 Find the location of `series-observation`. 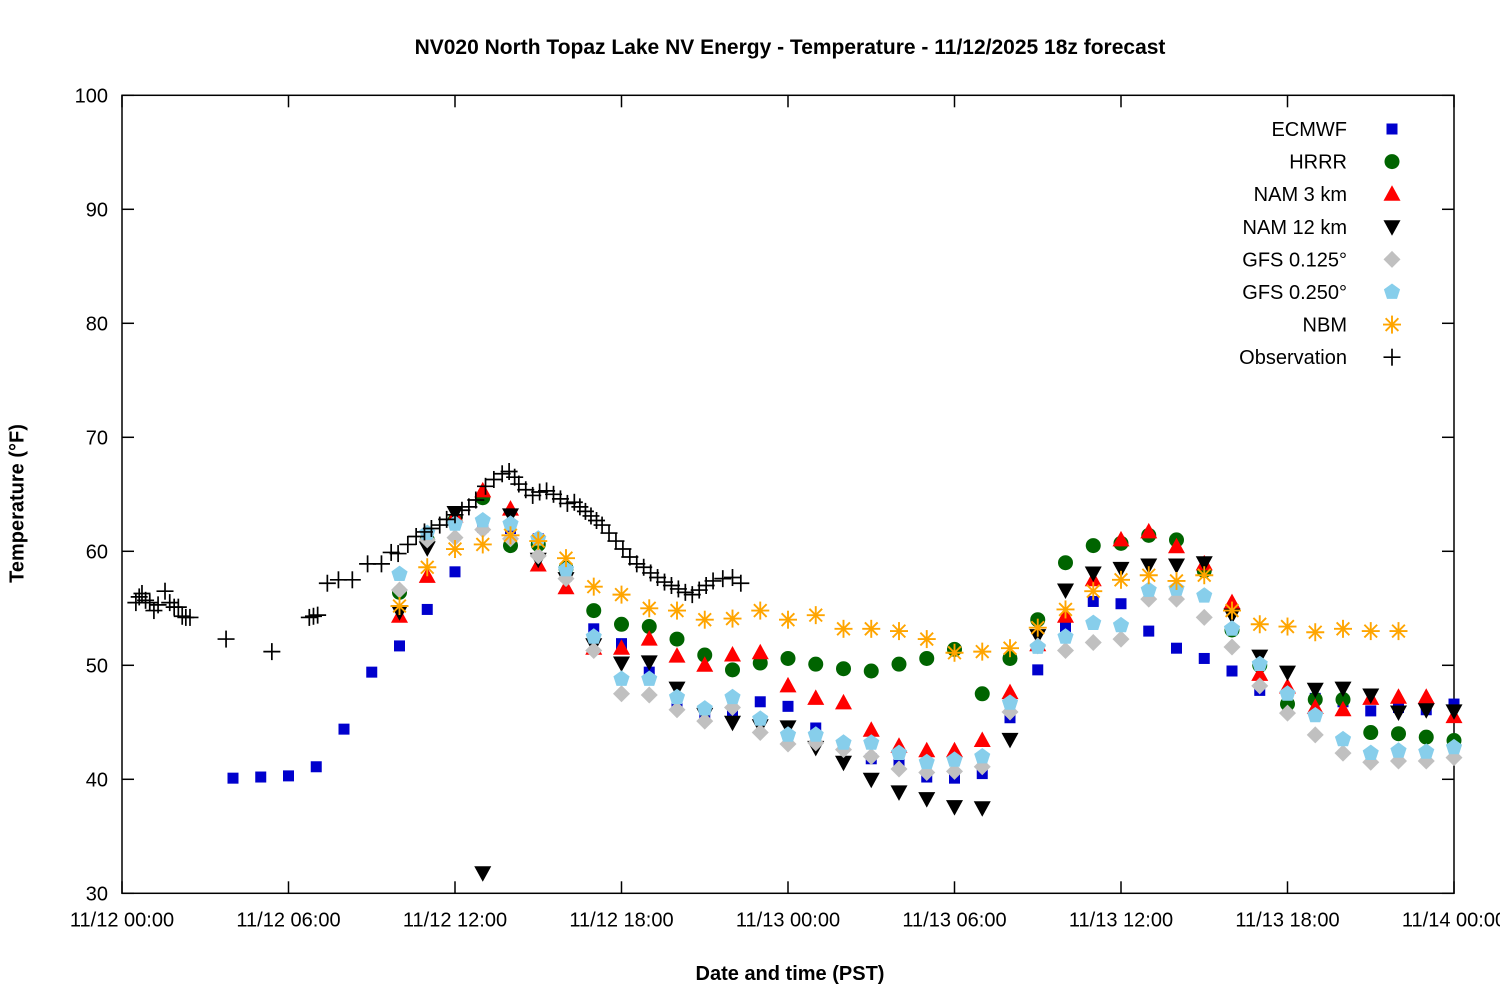

series-observation is located at coordinates (438, 562).